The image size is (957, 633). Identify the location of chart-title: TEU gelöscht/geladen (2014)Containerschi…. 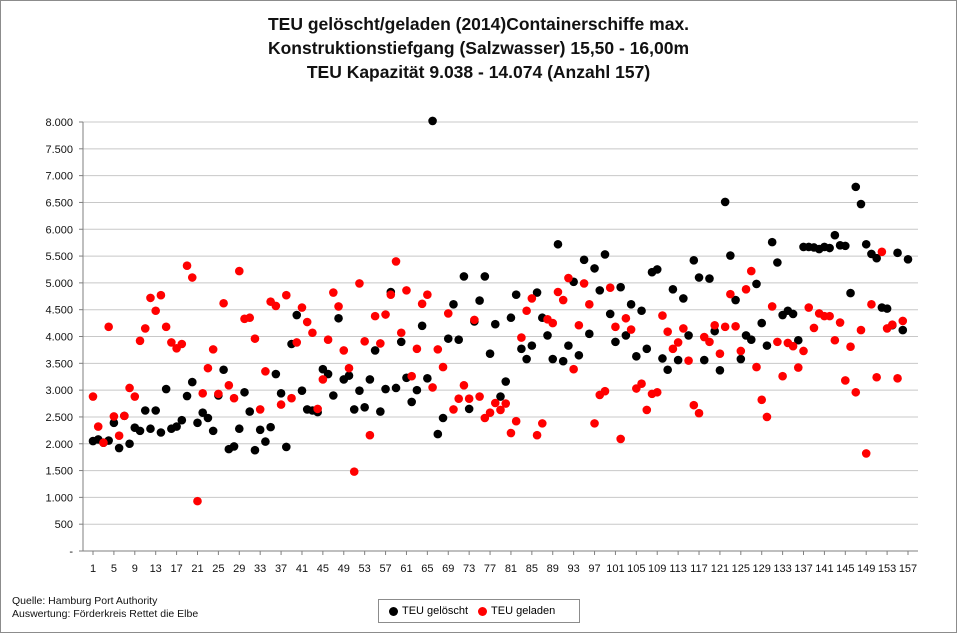
(478, 48).